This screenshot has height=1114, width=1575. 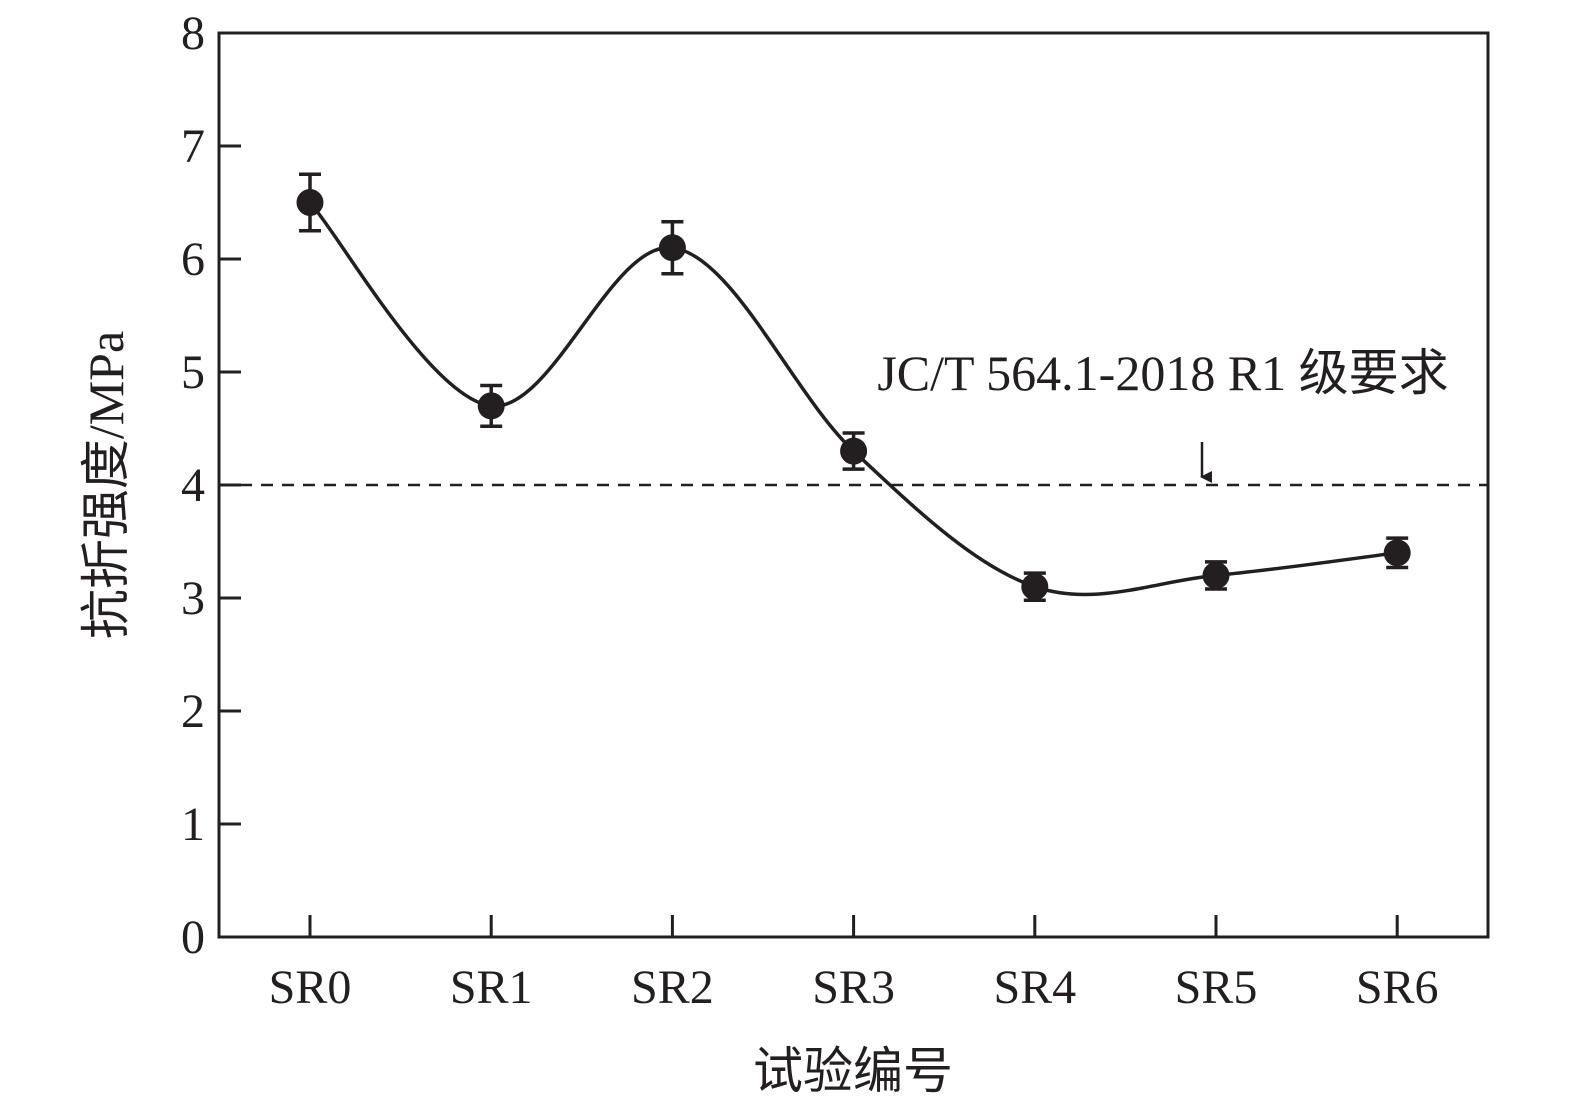 I want to click on x-axis-title: 试验编号, so click(x=853, y=1071).